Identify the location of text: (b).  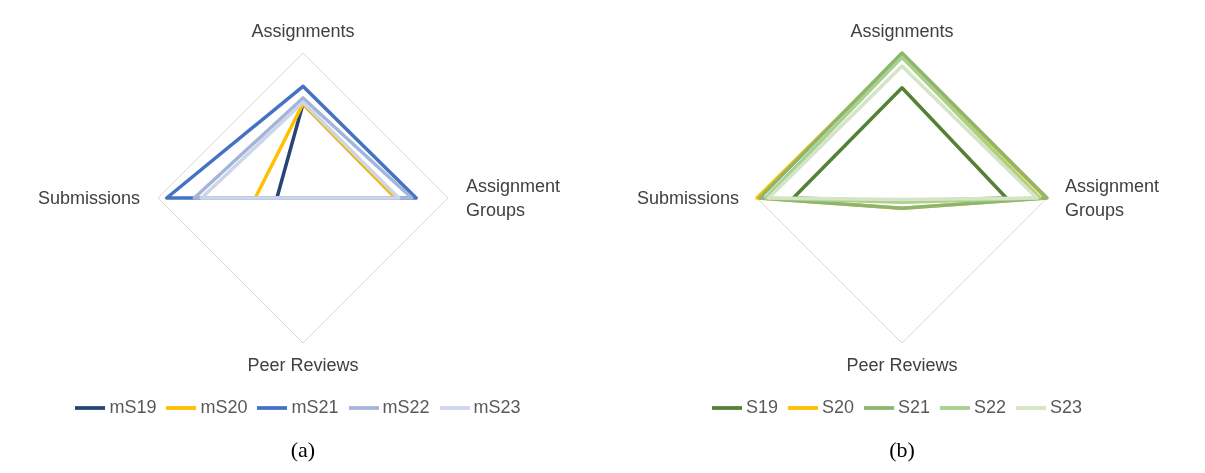
(902, 450).